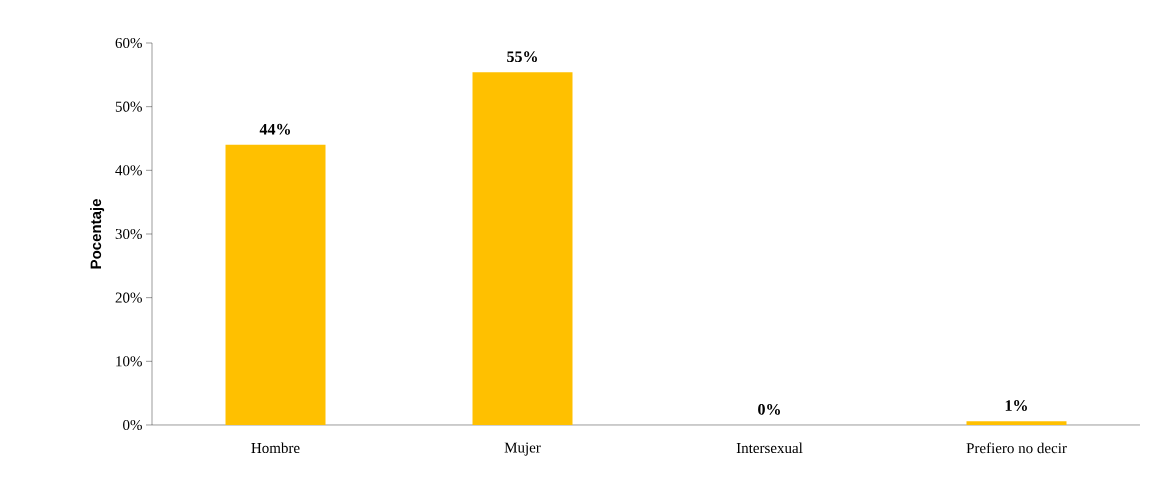  I want to click on y-tick-label: 20%, so click(128, 297).